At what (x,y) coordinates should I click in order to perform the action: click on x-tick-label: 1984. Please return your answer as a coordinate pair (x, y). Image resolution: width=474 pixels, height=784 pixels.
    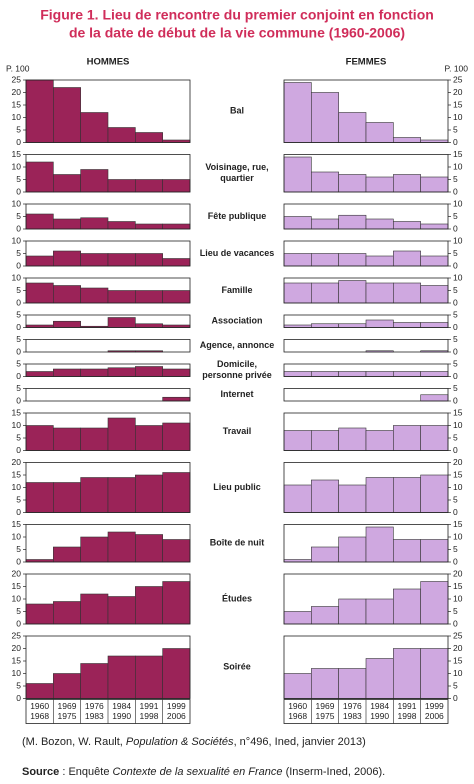
    Looking at the image, I should click on (121, 706).